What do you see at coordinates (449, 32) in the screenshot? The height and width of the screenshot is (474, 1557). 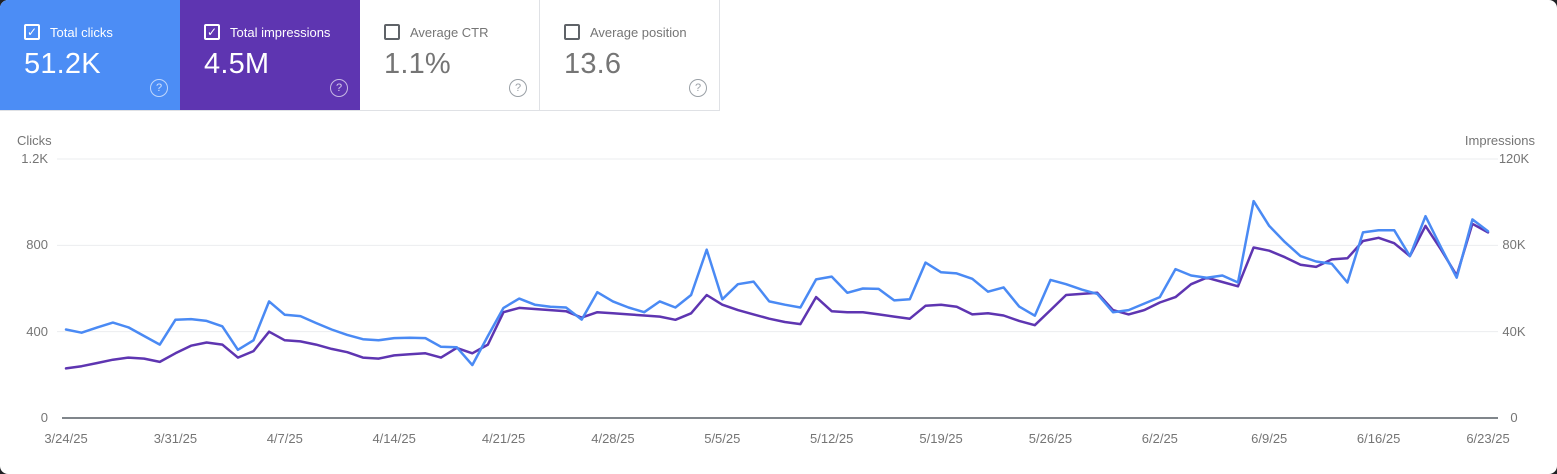 I see `average-ctr-label: Average CTR` at bounding box center [449, 32].